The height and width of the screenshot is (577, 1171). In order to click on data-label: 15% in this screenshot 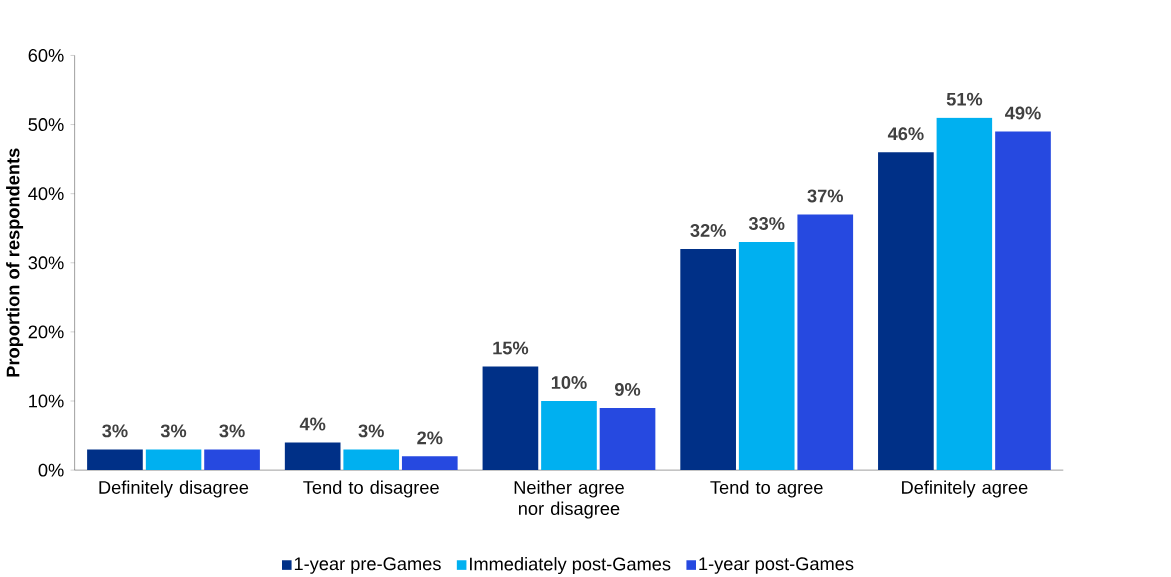, I will do `click(511, 348)`.